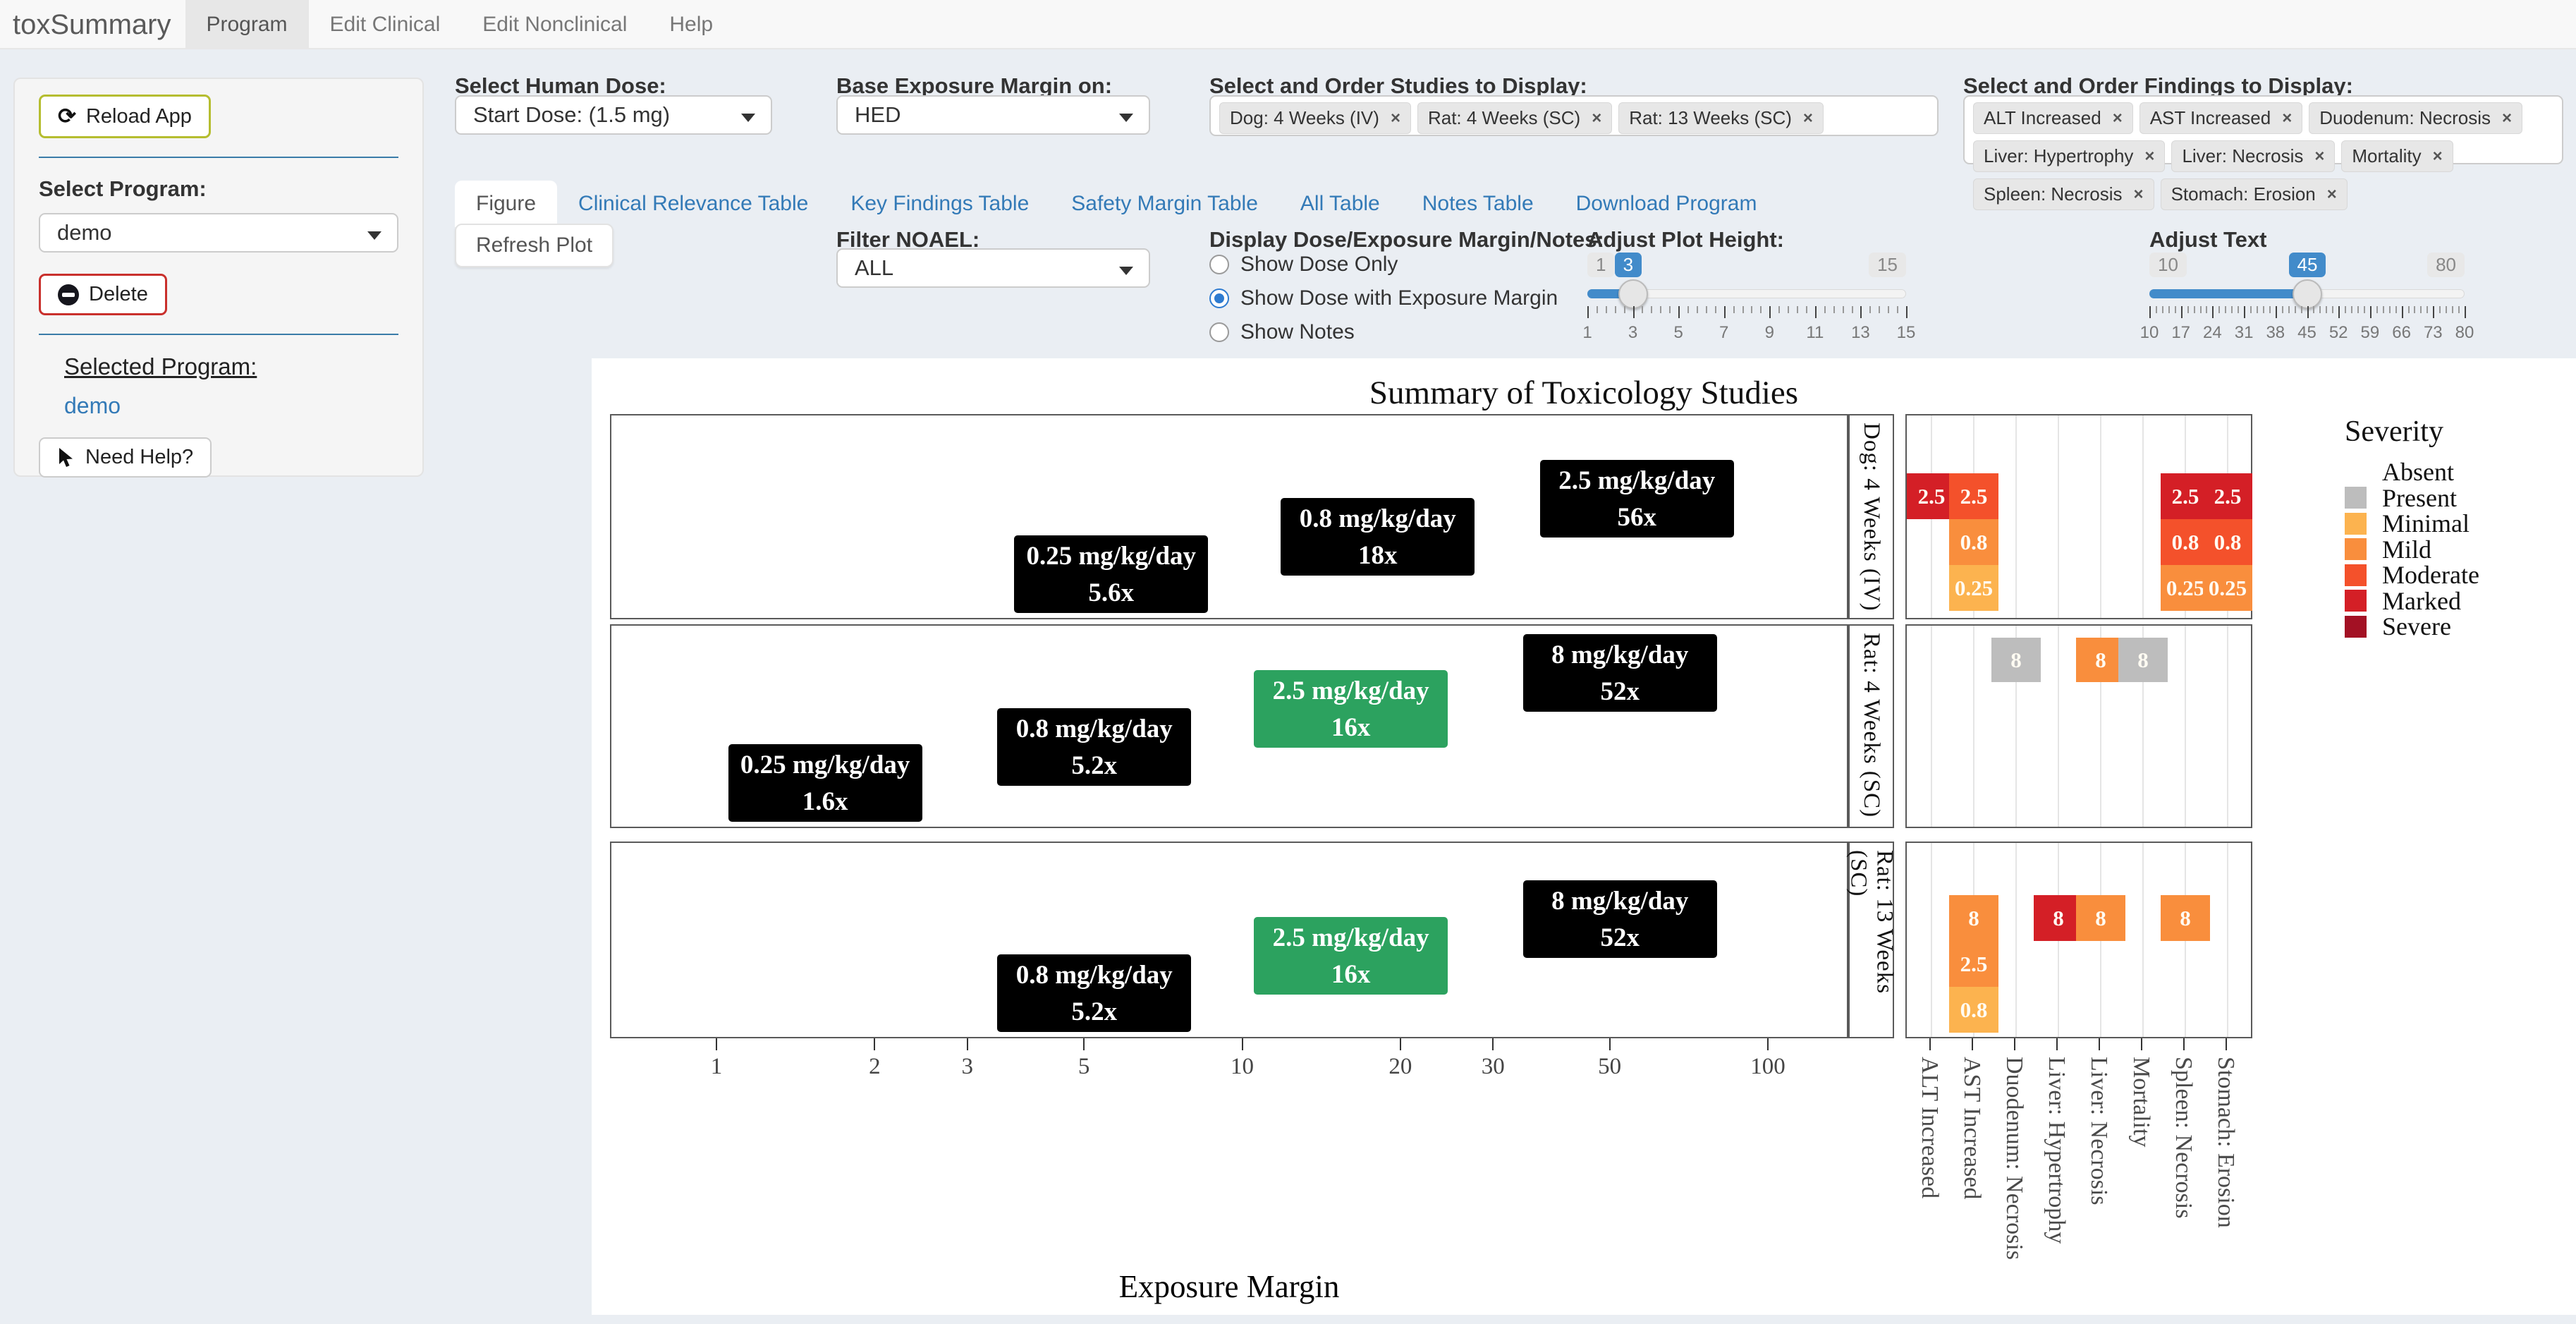  What do you see at coordinates (691, 24) in the screenshot?
I see `nav-item-help: Help` at bounding box center [691, 24].